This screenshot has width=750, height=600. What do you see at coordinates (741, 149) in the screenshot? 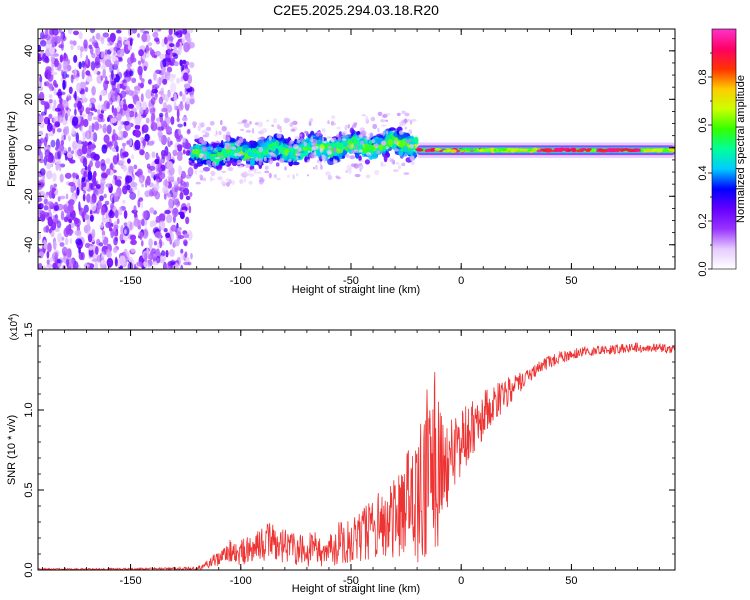
I see `colorbar-label: Normalized spectral amplitude` at bounding box center [741, 149].